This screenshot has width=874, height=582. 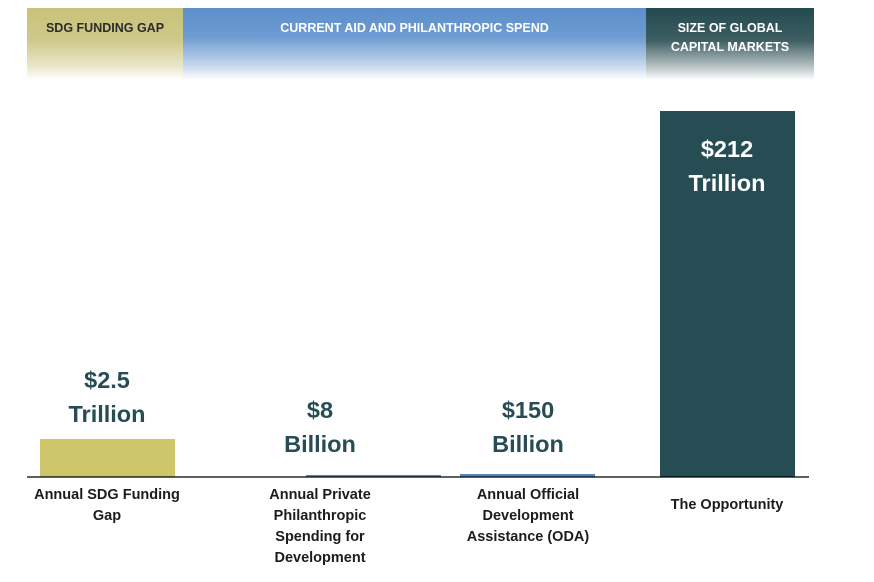 What do you see at coordinates (730, 47) in the screenshot?
I see `capital-markets-header-line2: CAPITAL MARKETS` at bounding box center [730, 47].